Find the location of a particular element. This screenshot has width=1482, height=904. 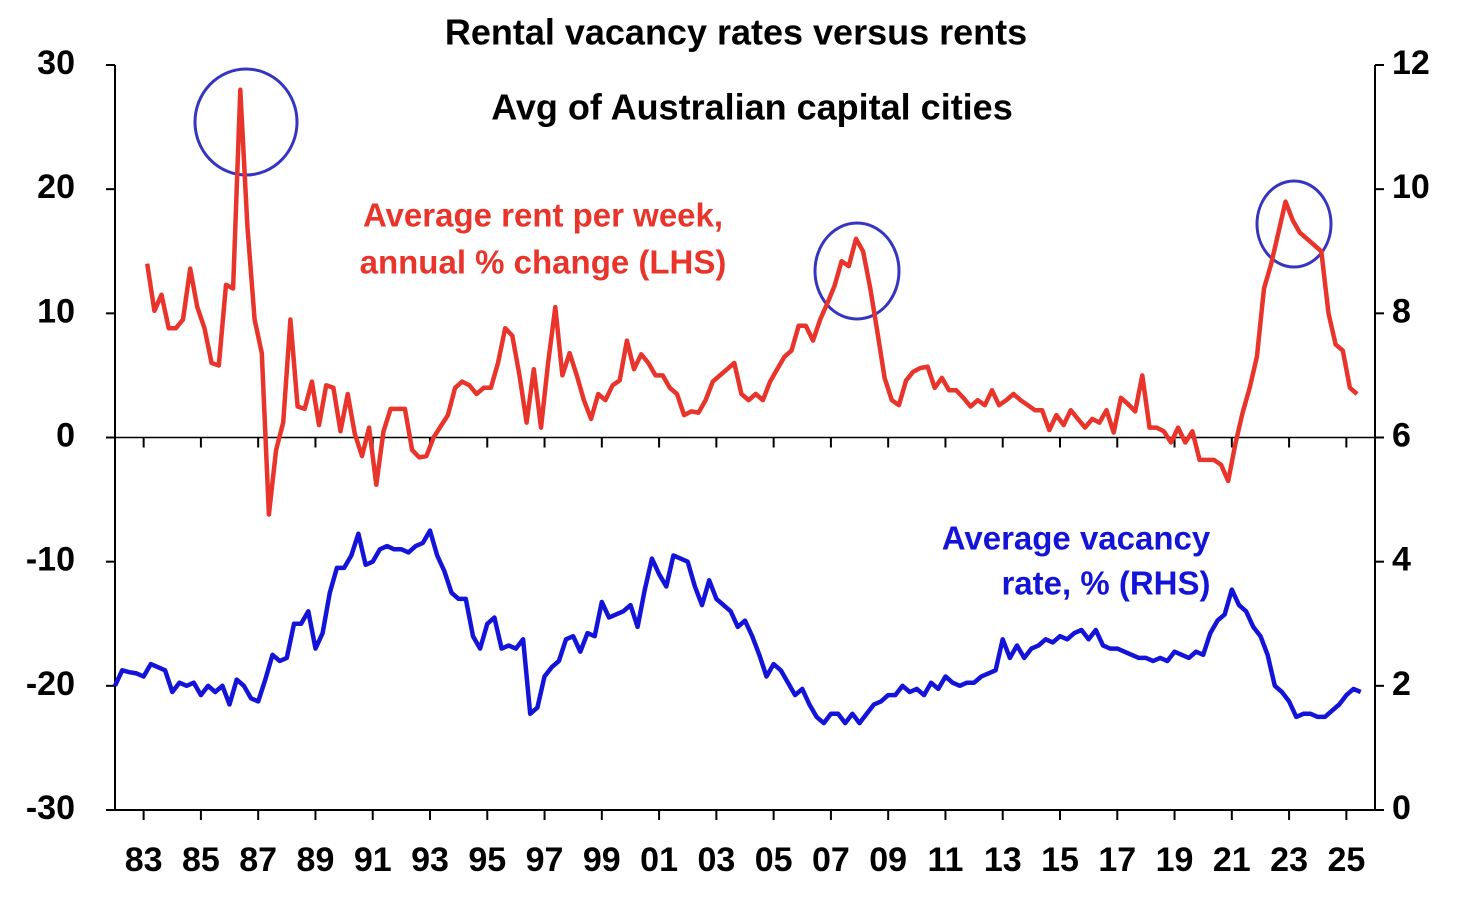

x-tick-label: 93 is located at coordinates (430, 860).